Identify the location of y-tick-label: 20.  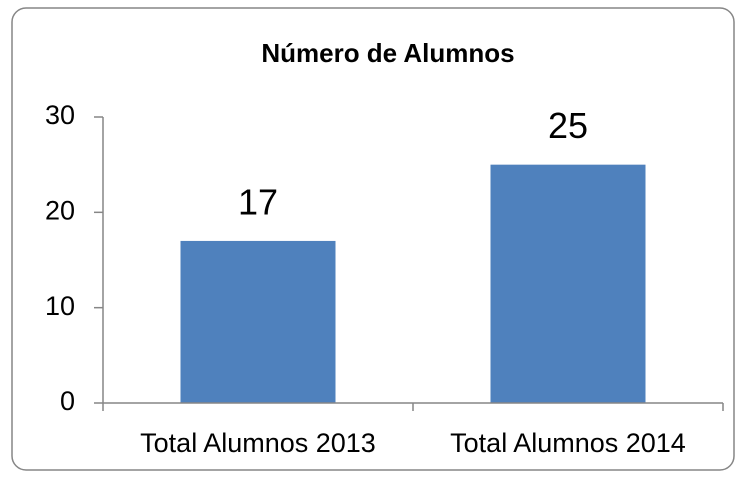
(60, 210).